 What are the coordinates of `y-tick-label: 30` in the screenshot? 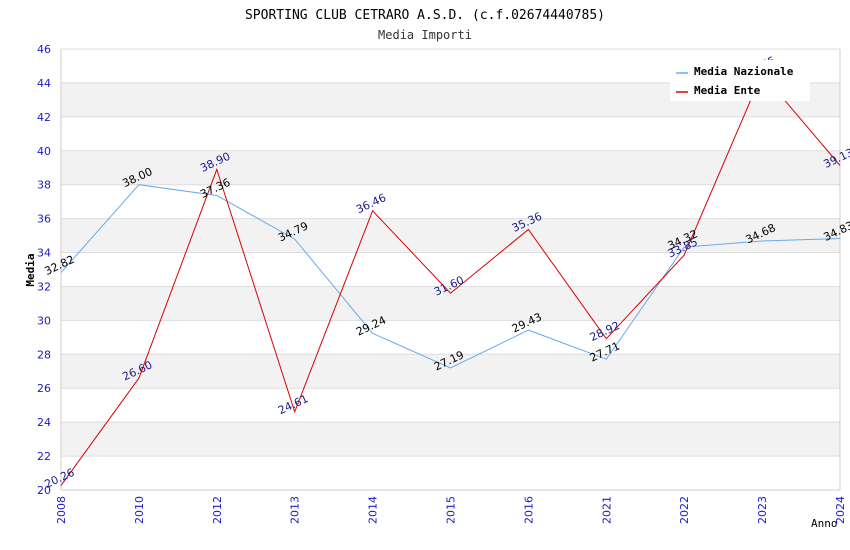 It's located at (44, 320).